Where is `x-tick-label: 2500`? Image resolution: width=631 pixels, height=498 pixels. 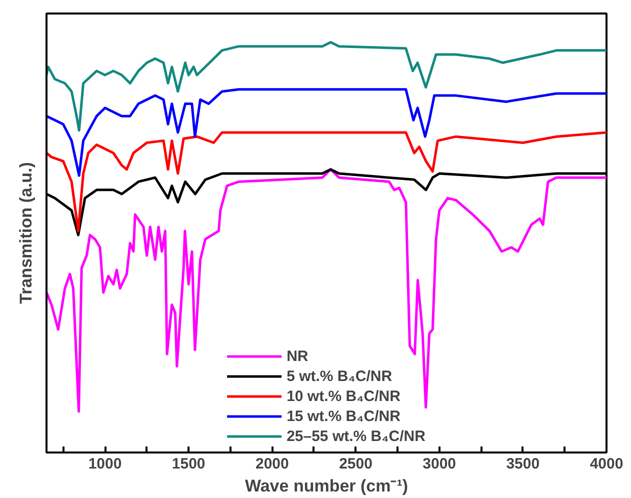
x-tick-label: 2500 is located at coordinates (355, 464).